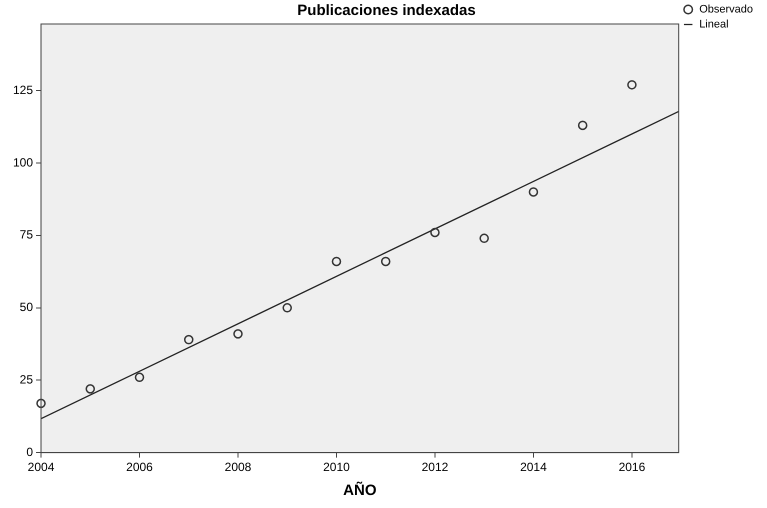 Image resolution: width=767 pixels, height=508 pixels. I want to click on y-tick-label: 0, so click(30, 451).